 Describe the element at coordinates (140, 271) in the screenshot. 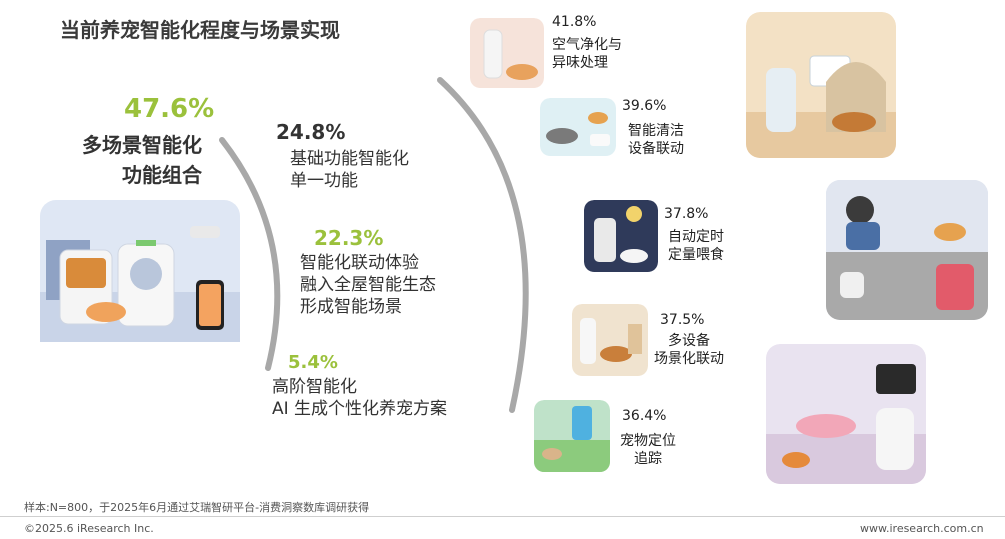

I see `smart-feeder-illustration` at that location.